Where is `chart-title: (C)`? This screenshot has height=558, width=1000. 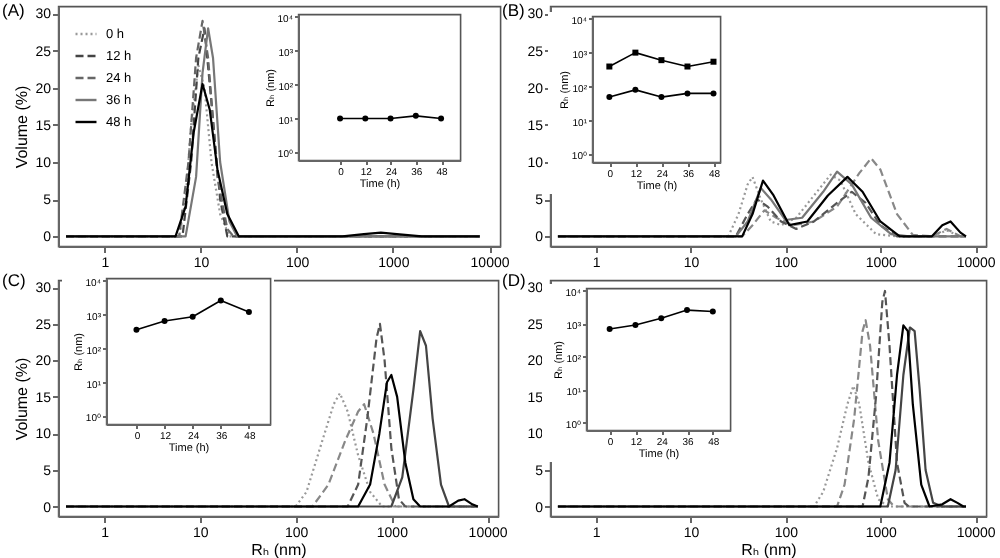
chart-title: (C) is located at coordinates (14, 280).